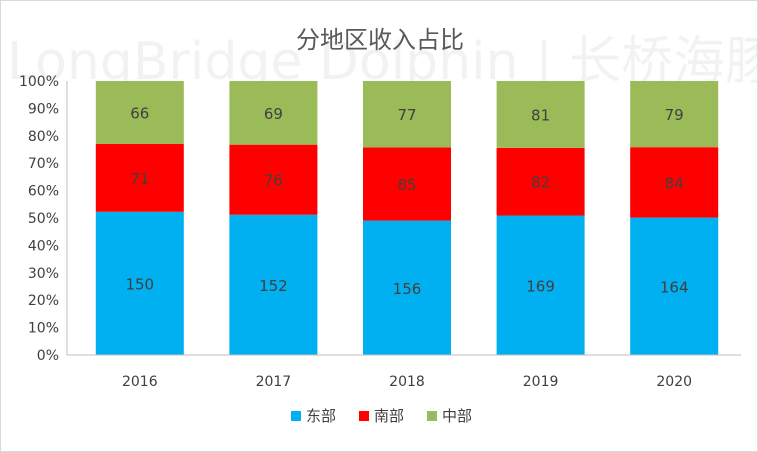 Image resolution: width=758 pixels, height=452 pixels. I want to click on data-label: 85, so click(406, 185).